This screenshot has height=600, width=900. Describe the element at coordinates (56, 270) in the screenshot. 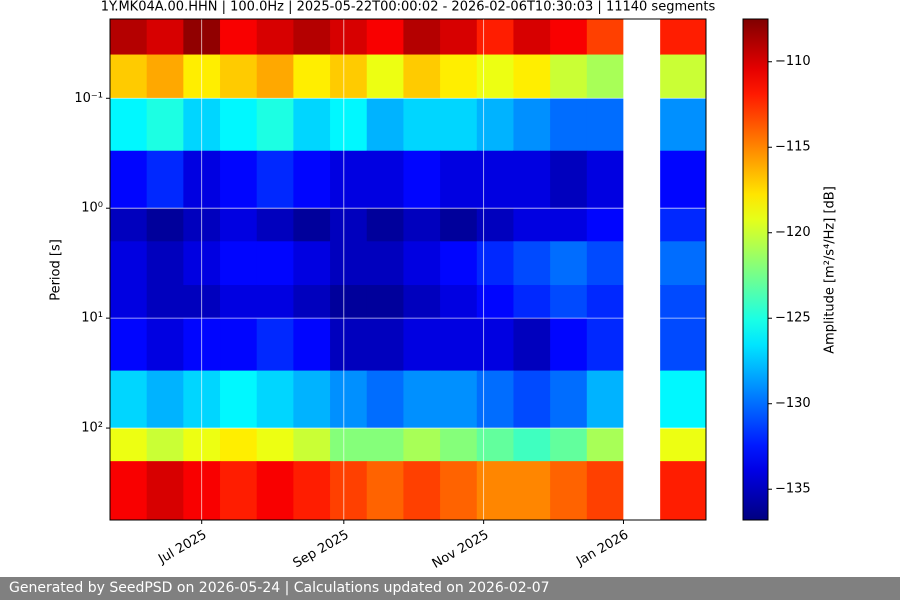

I see `y-axis-label: Period [s]` at that location.